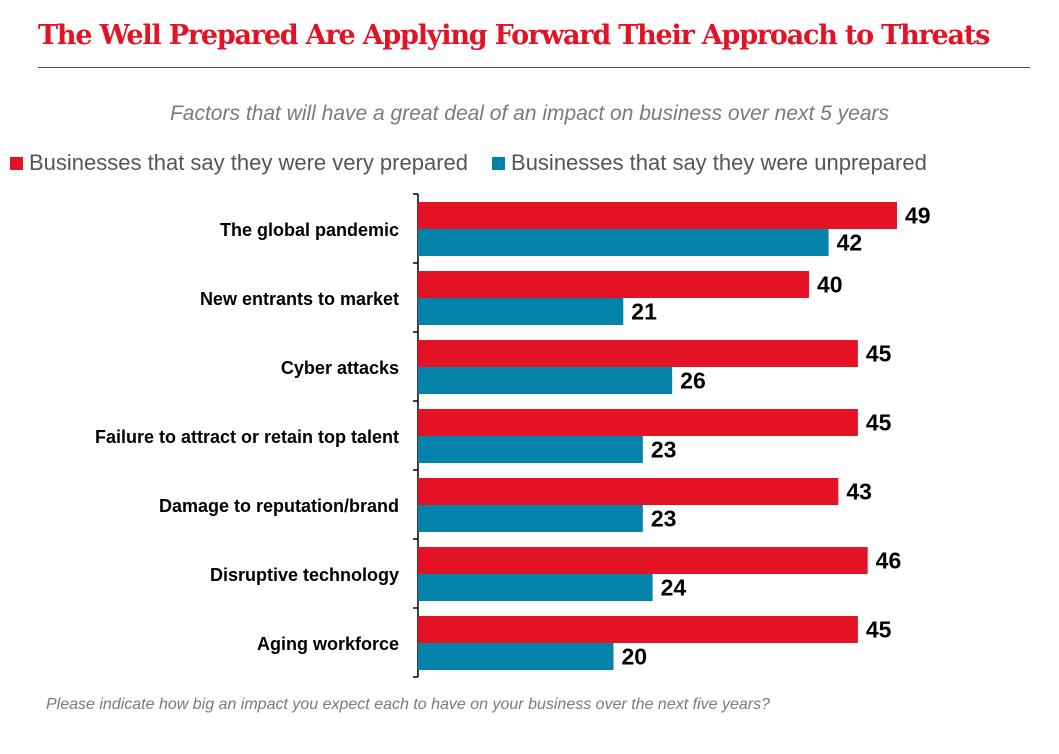 Image resolution: width=1059 pixels, height=754 pixels. What do you see at coordinates (328, 644) in the screenshot?
I see `category-label: Aging workforce` at bounding box center [328, 644].